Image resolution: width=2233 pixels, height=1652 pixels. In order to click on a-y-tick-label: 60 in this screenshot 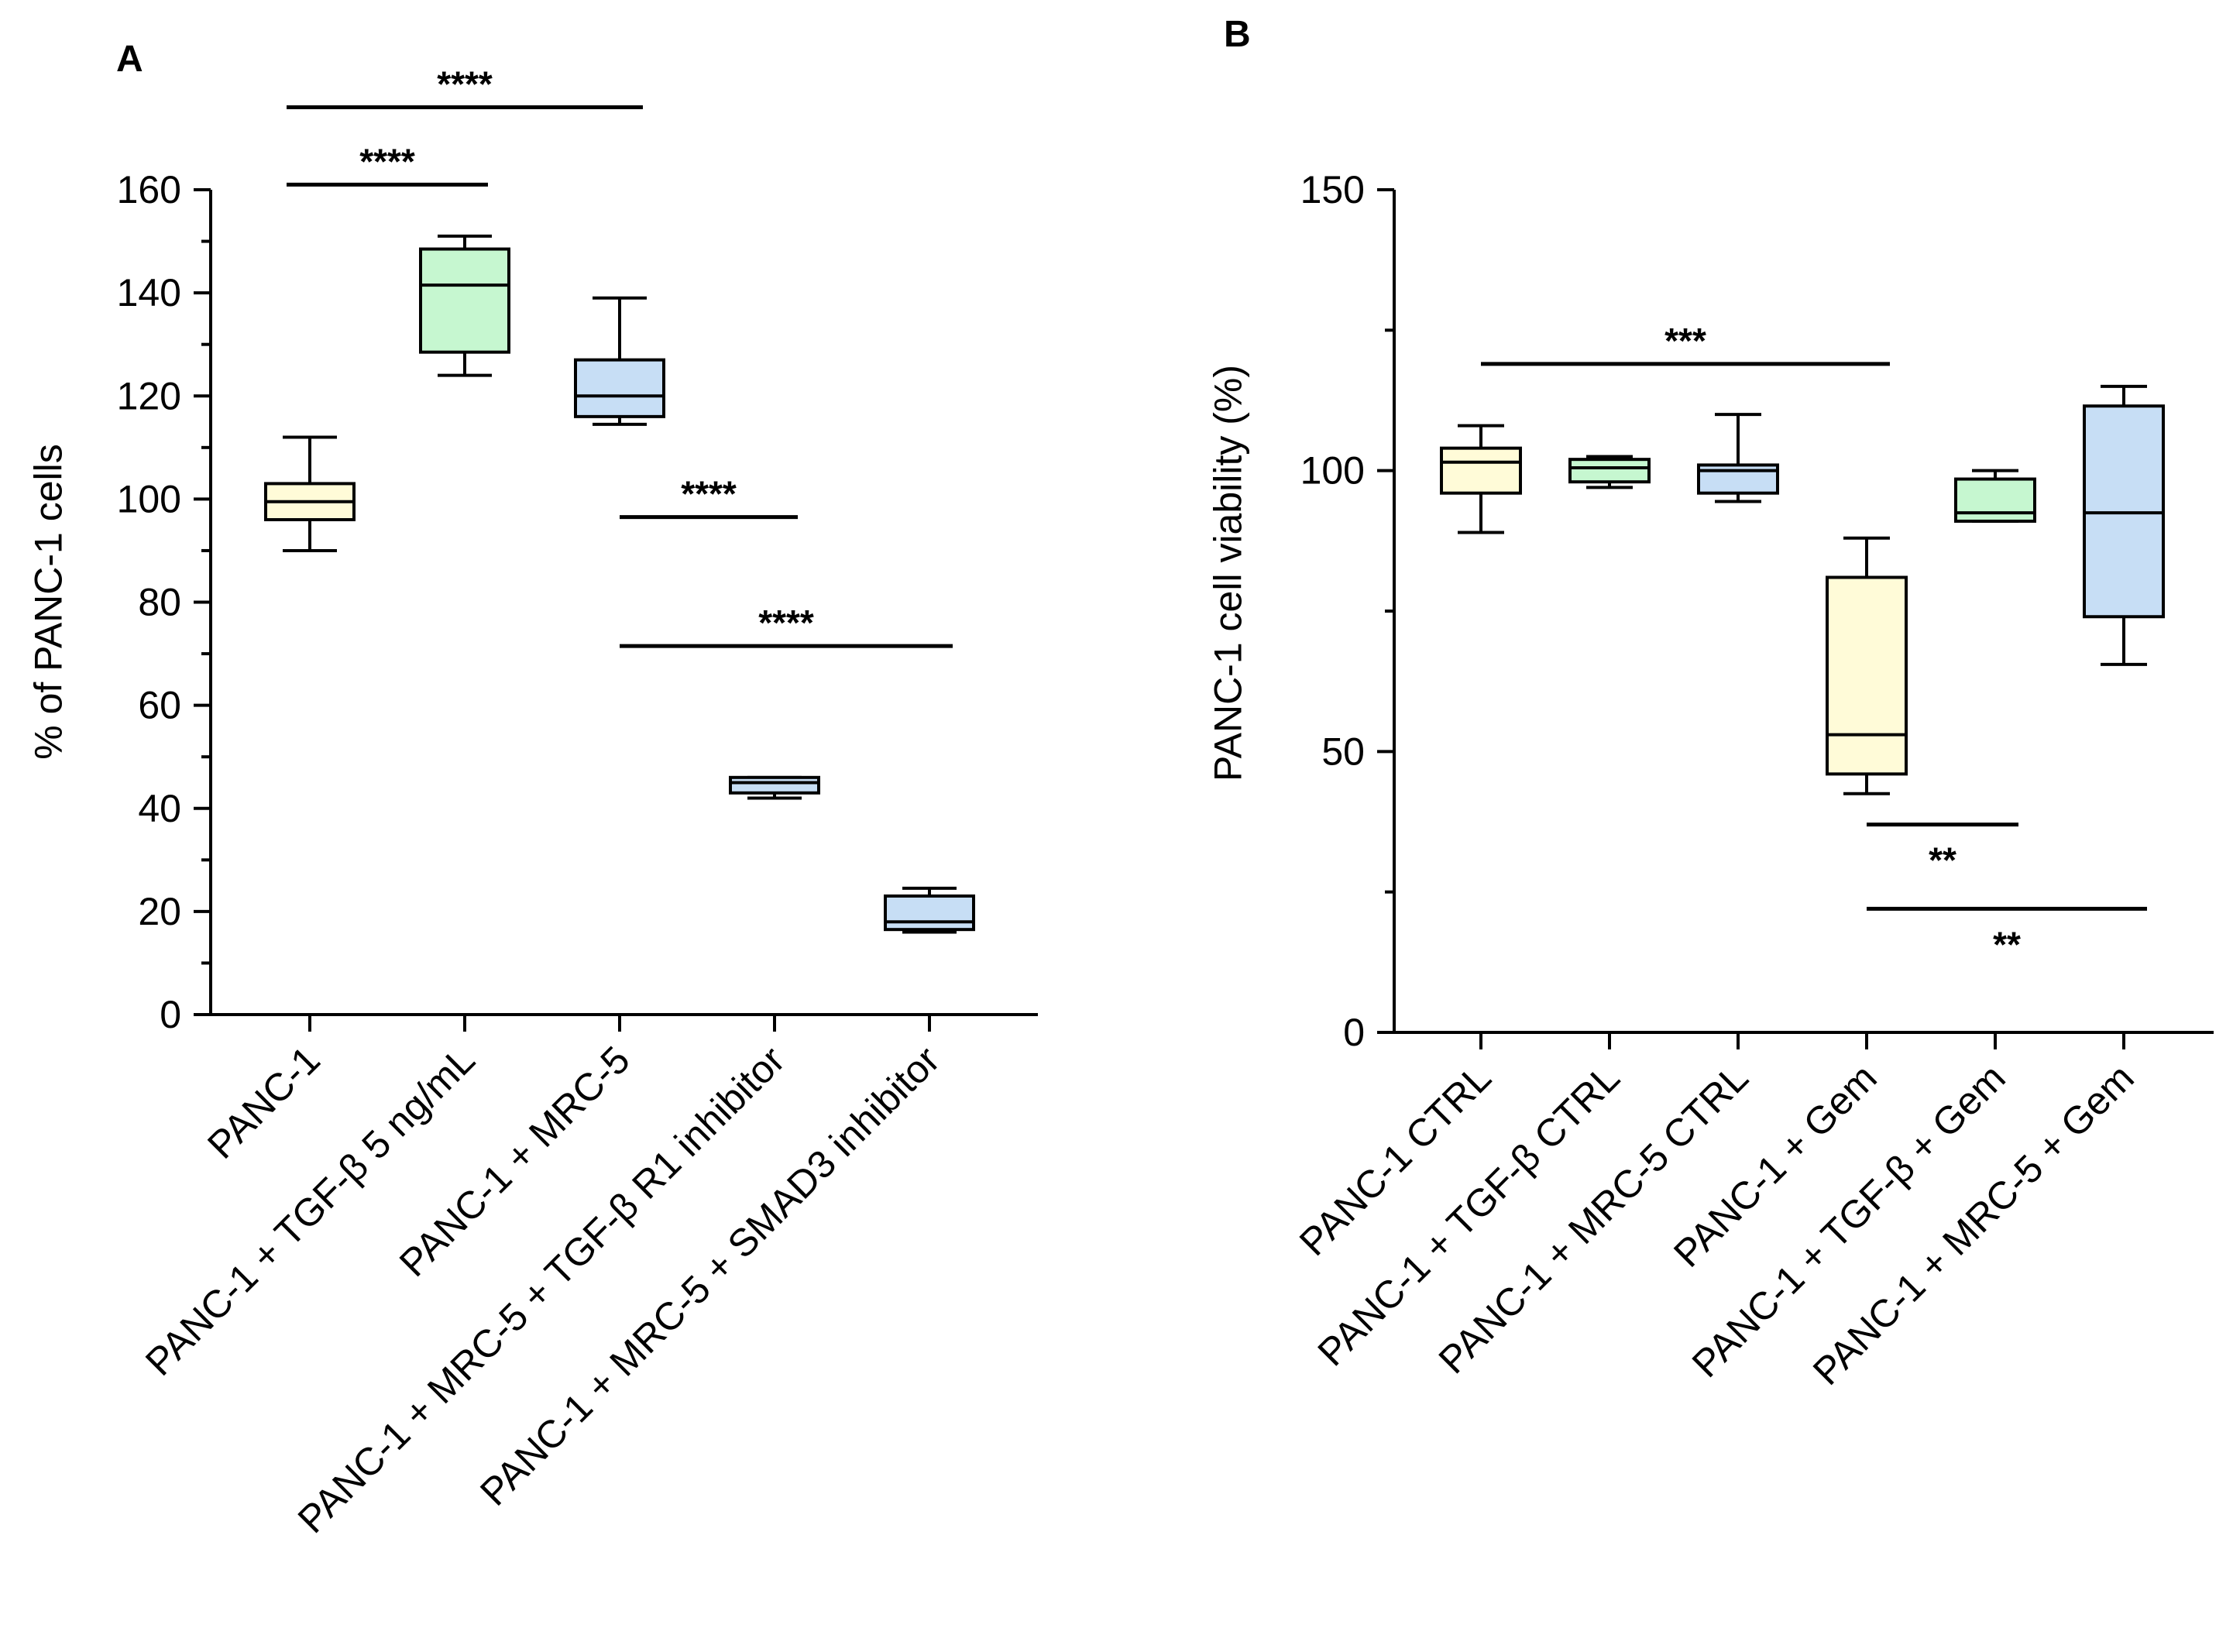, I will do `click(159, 705)`.